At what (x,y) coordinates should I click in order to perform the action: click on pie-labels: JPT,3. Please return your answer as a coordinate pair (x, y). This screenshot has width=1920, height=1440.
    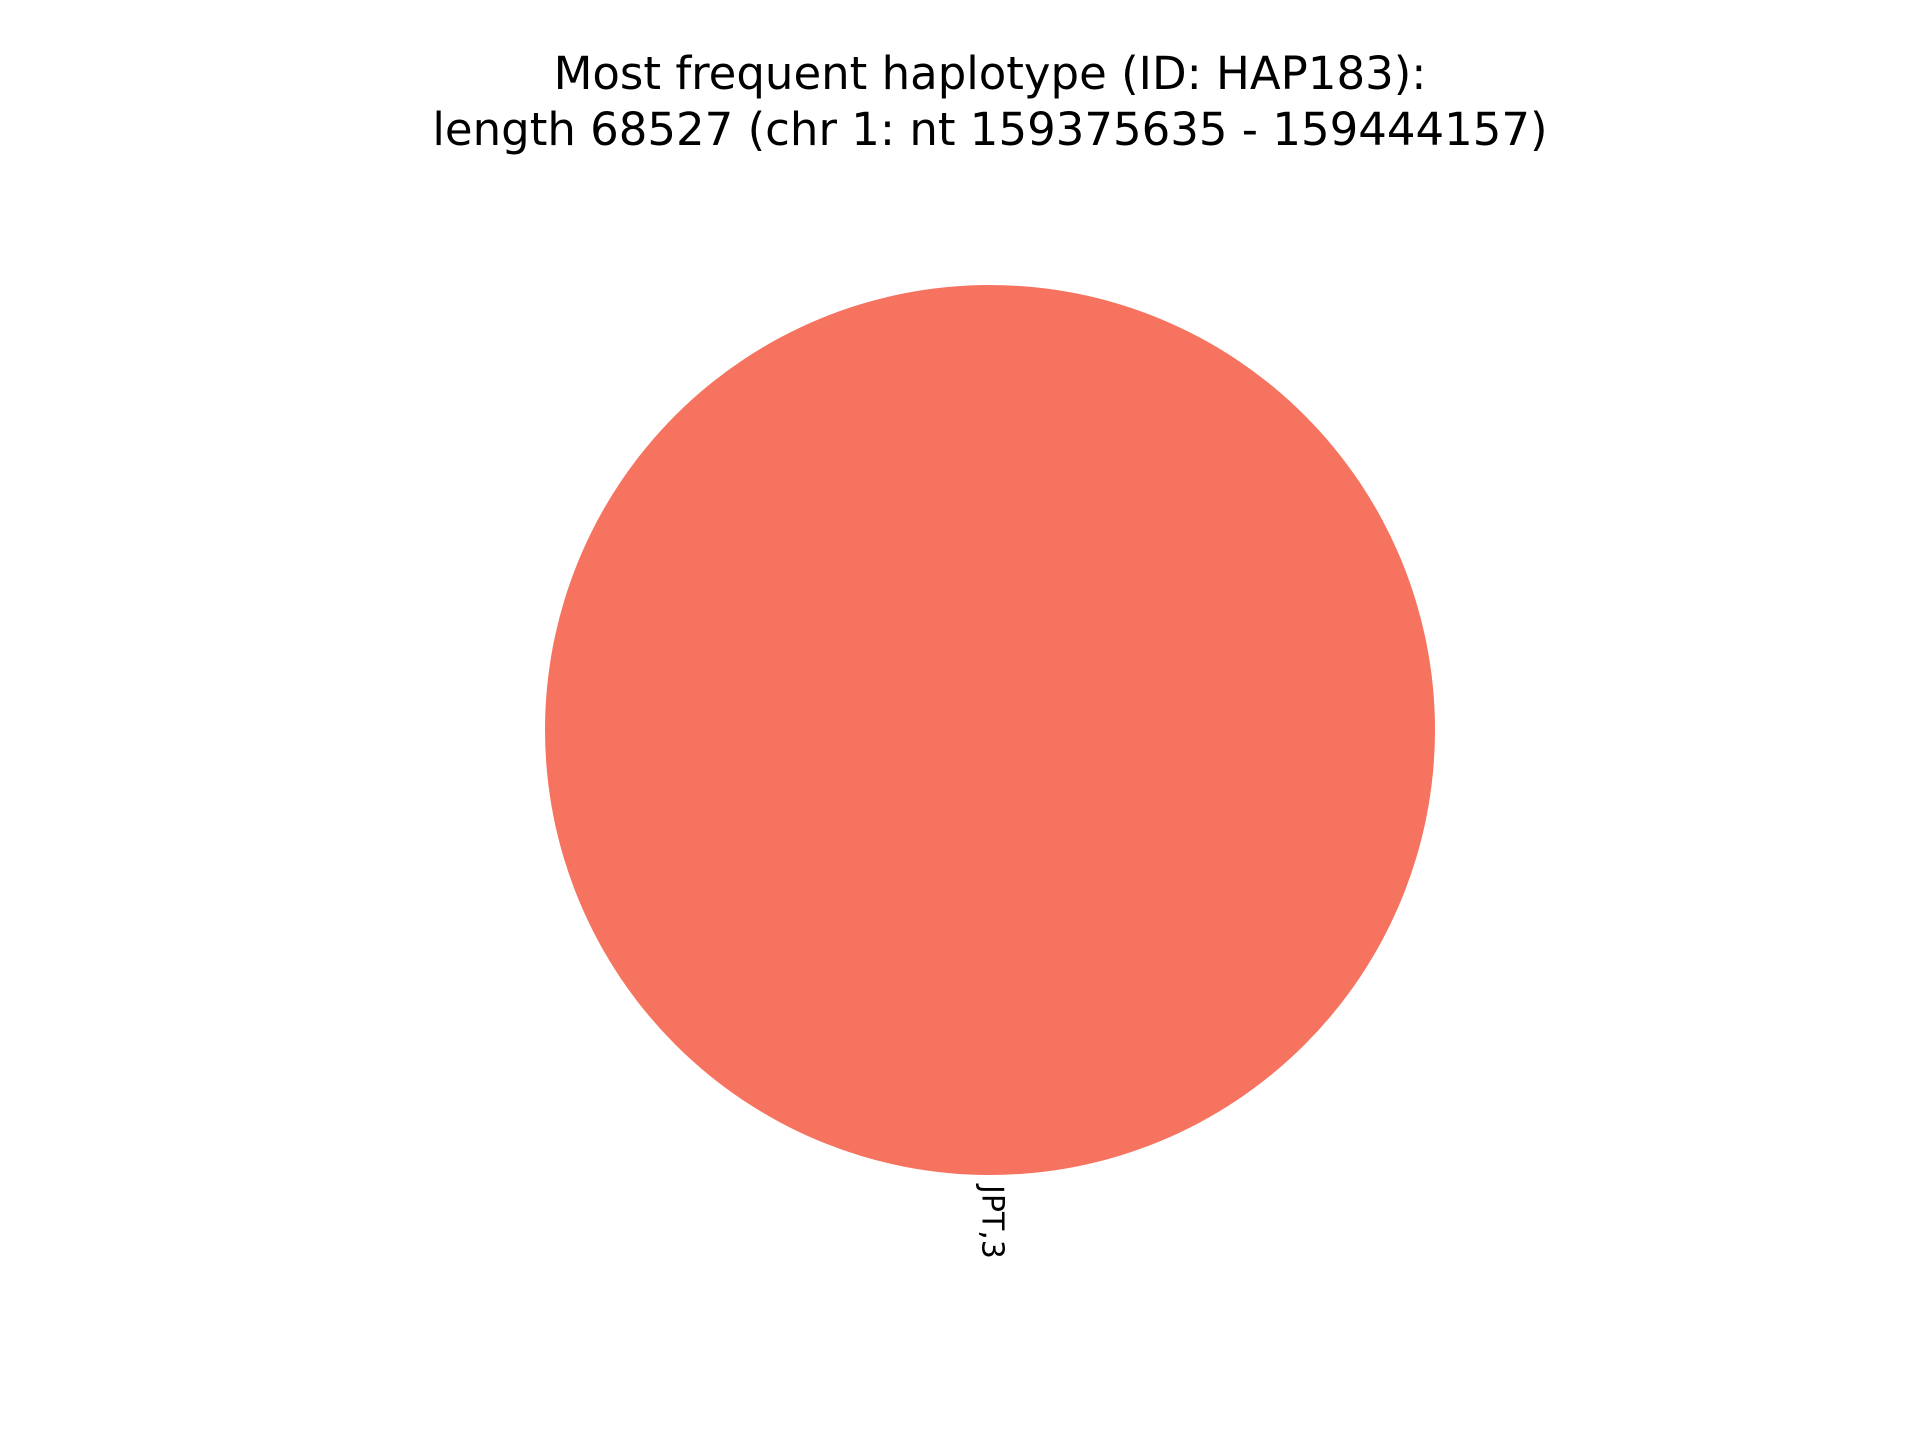
    Looking at the image, I should click on (992, 1221).